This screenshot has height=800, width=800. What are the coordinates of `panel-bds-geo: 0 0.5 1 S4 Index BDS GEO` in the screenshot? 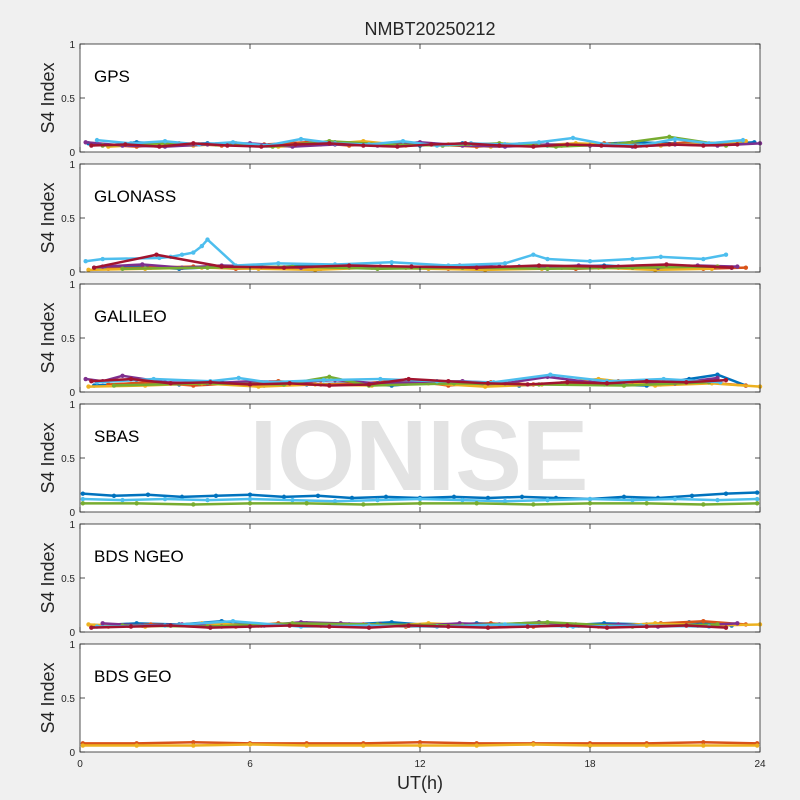 It's located at (399, 699).